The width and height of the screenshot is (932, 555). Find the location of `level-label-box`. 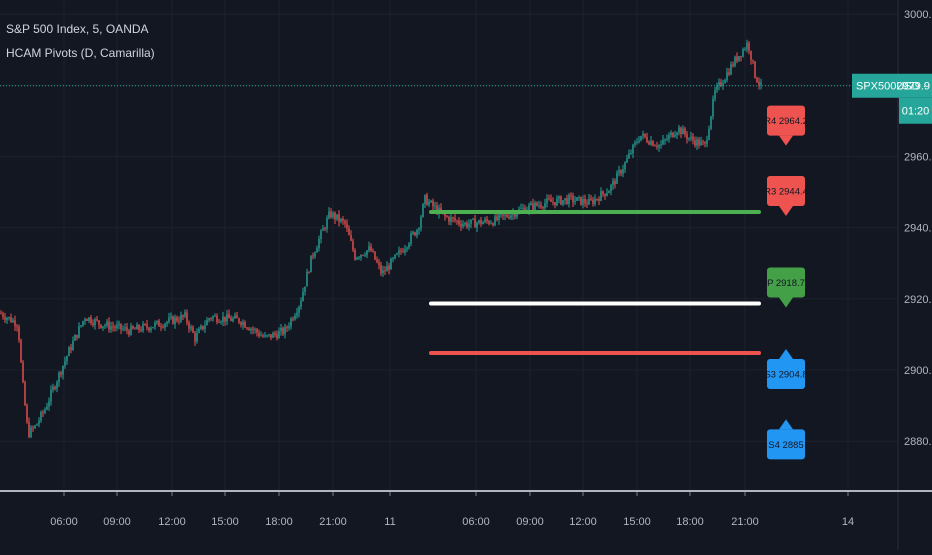

level-label-box is located at coordinates (786, 282).